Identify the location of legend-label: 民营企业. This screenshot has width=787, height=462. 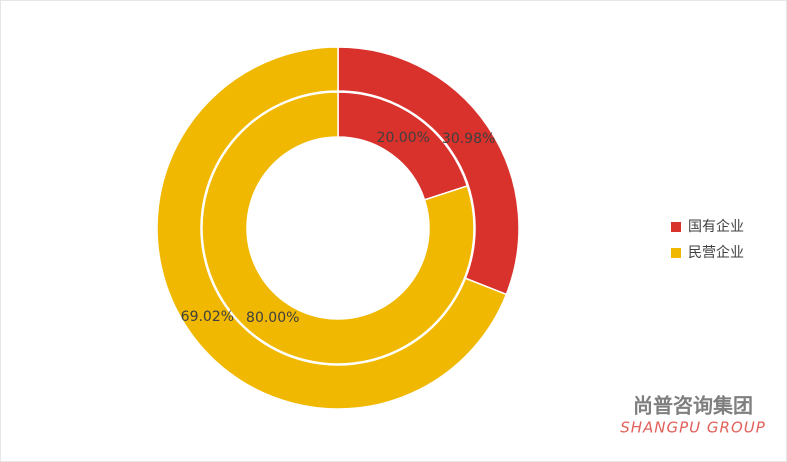
(716, 252).